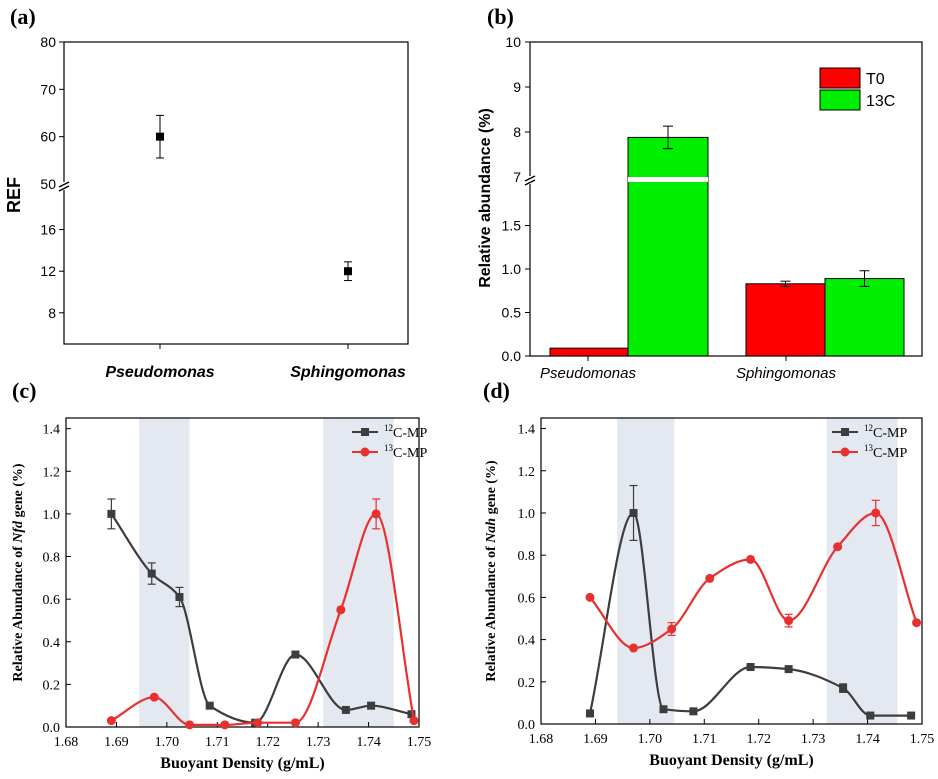 The height and width of the screenshot is (779, 938). I want to click on x-tick-label: 1.68, so click(66, 742).